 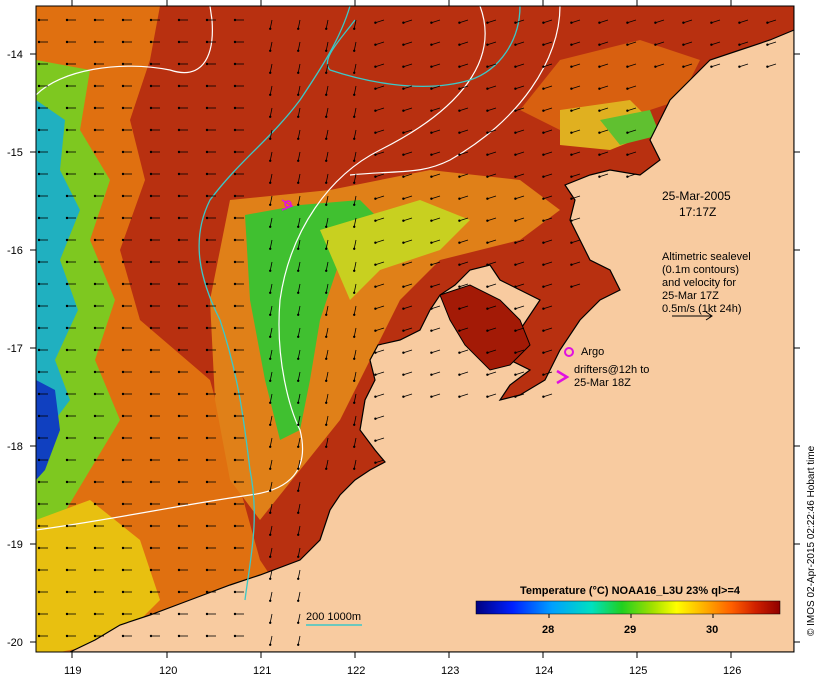 I want to click on lon-label: 121, so click(x=262, y=671).